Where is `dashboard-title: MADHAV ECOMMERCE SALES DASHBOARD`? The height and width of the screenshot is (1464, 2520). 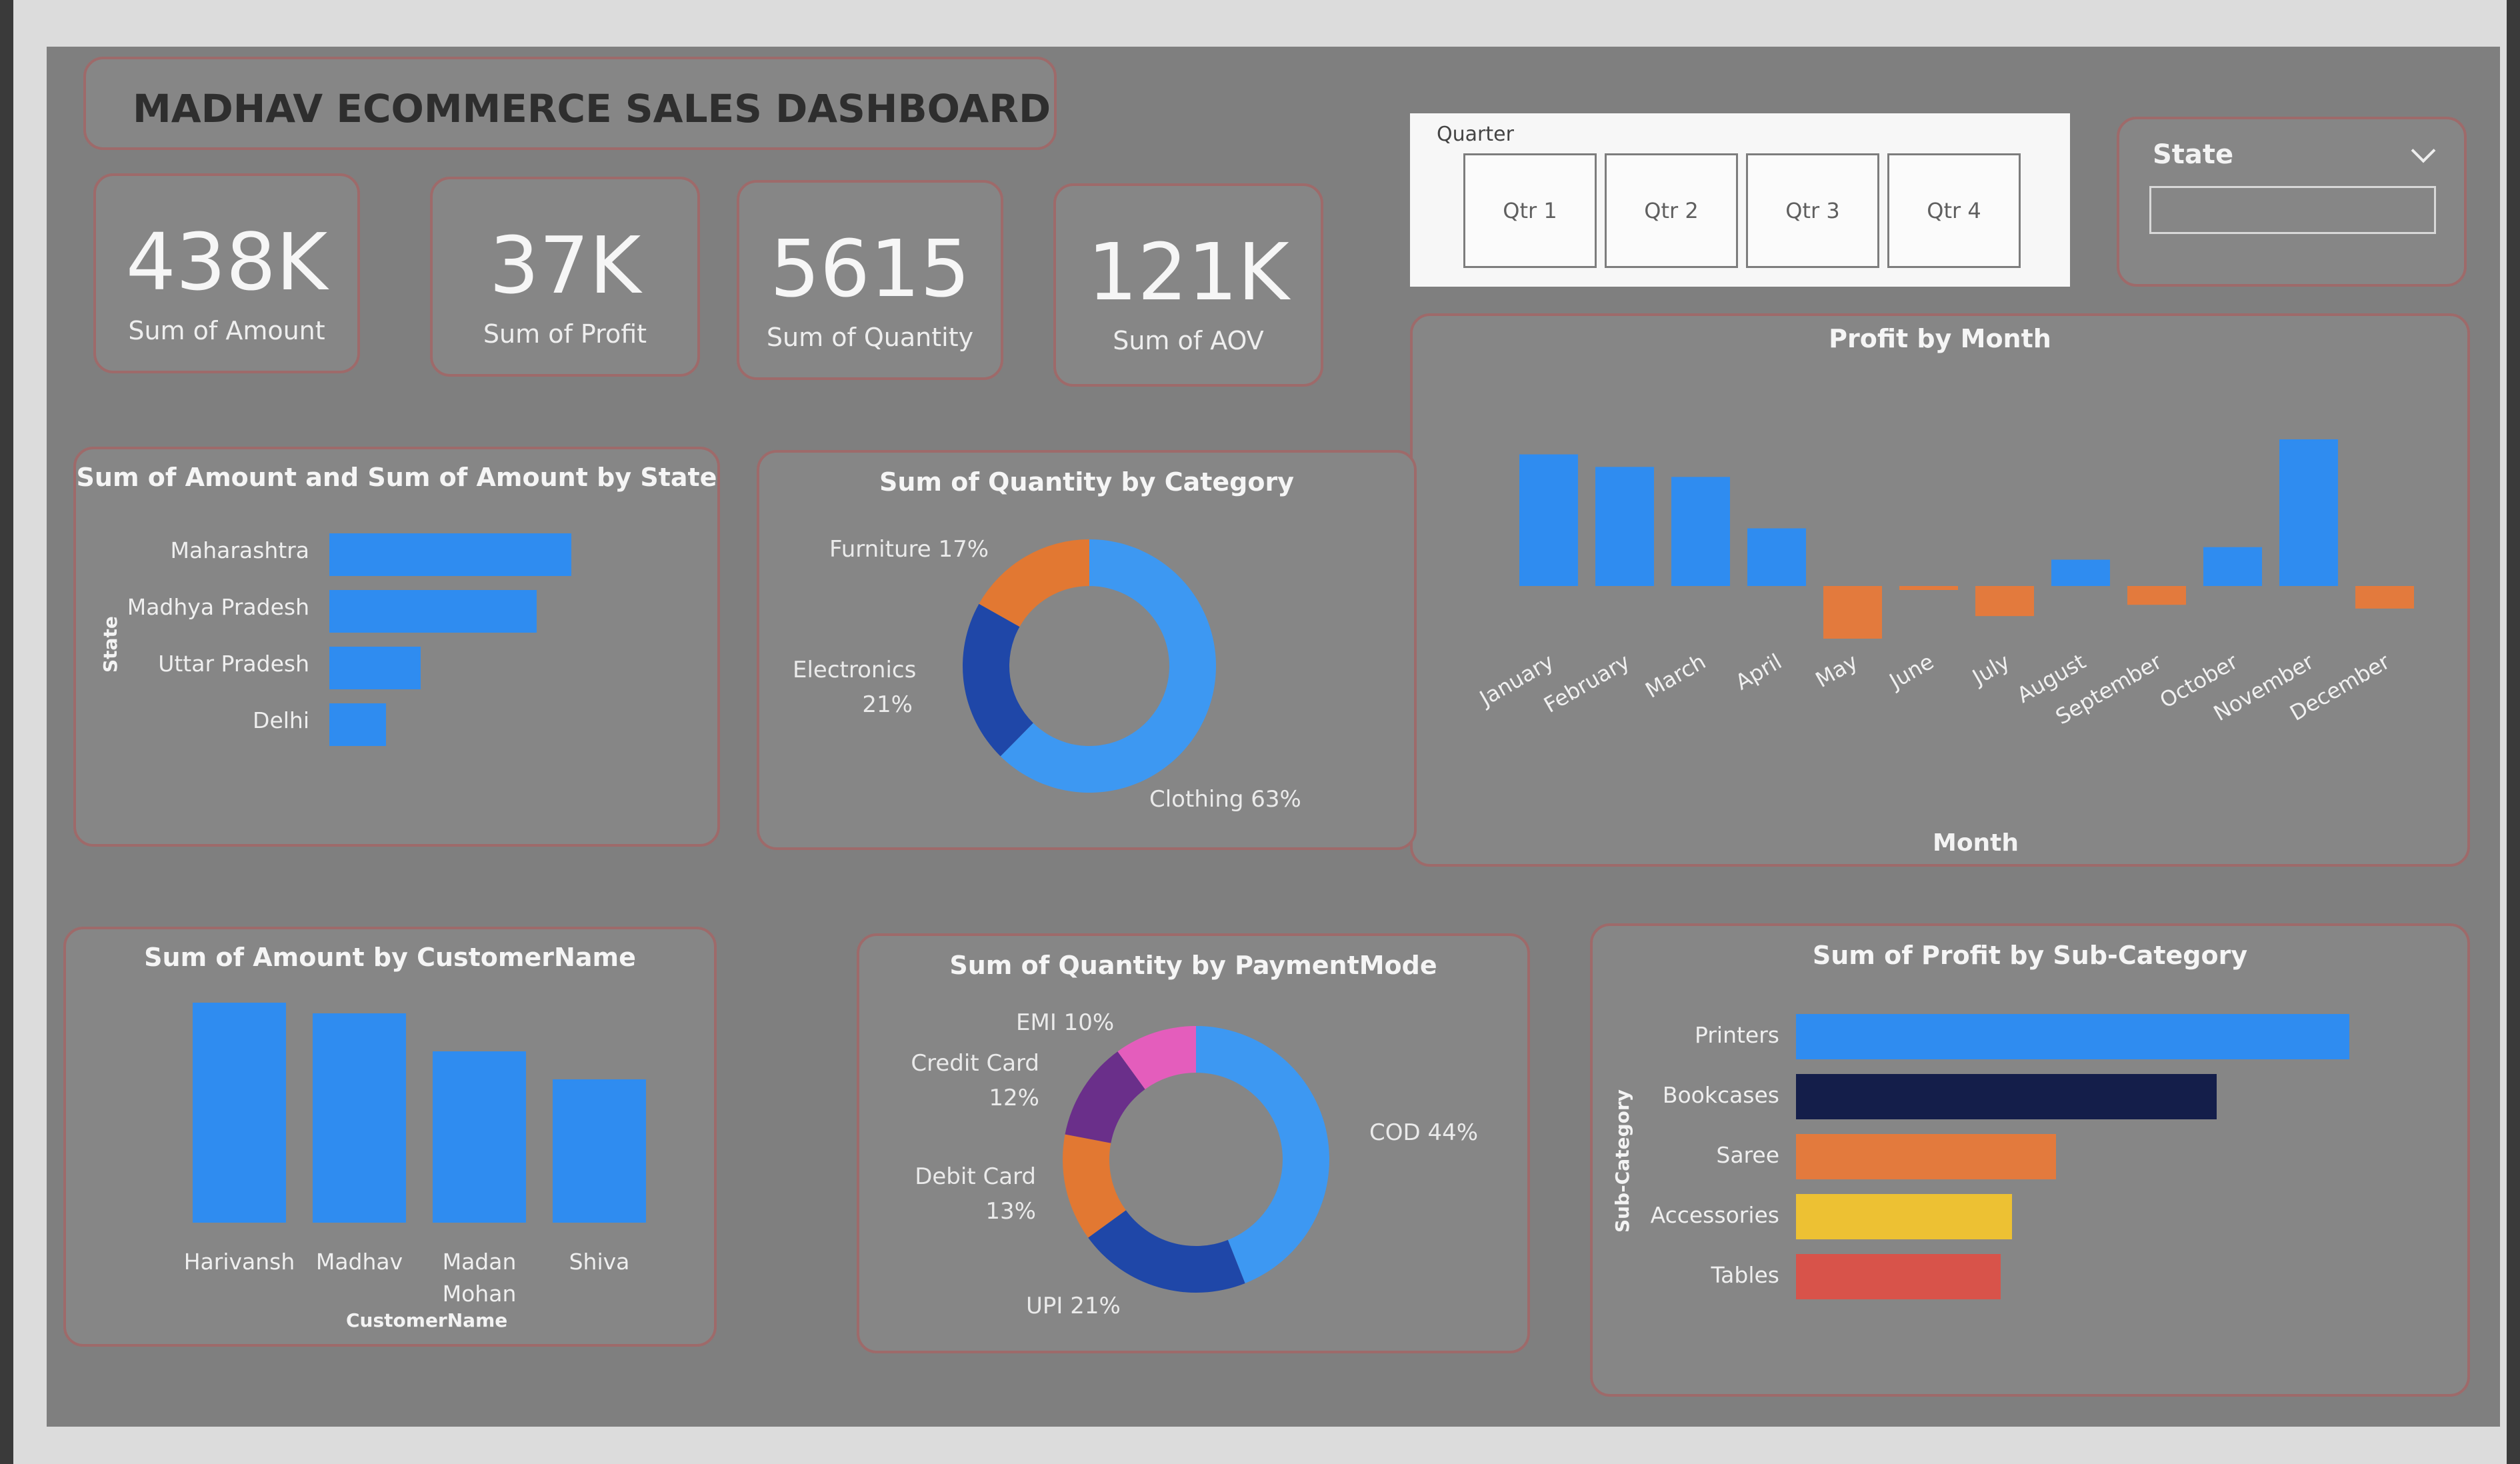
dashboard-title: MADHAV ECOMMERCE SALES DASHBOARD is located at coordinates (592, 108).